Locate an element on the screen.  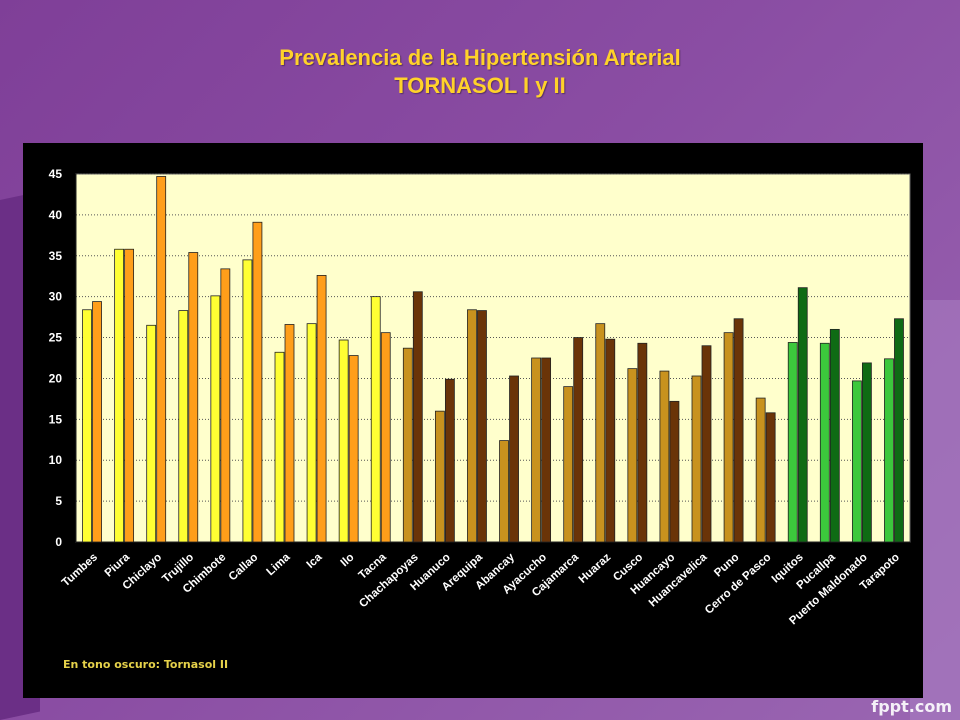
x-tick-label: Ilo is located at coordinates (348, 560).